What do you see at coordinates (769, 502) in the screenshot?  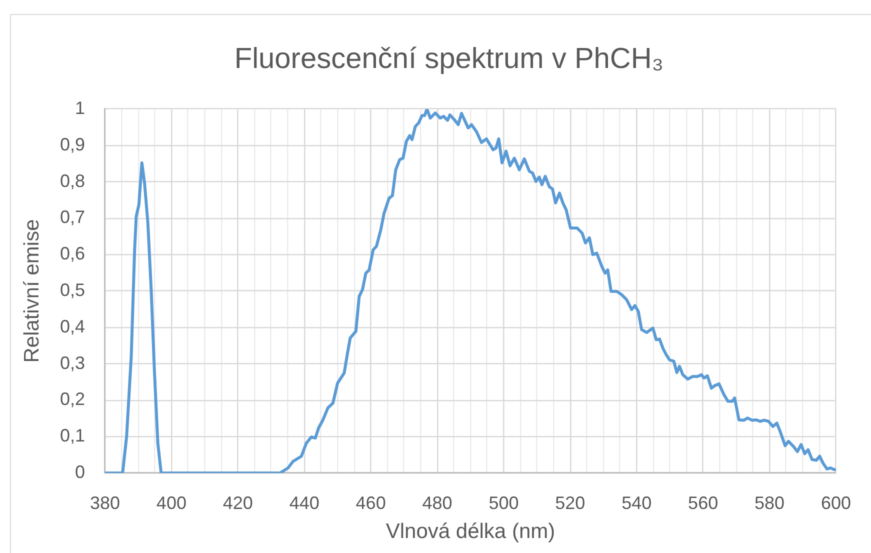 I see `x-tick-label: 580` at bounding box center [769, 502].